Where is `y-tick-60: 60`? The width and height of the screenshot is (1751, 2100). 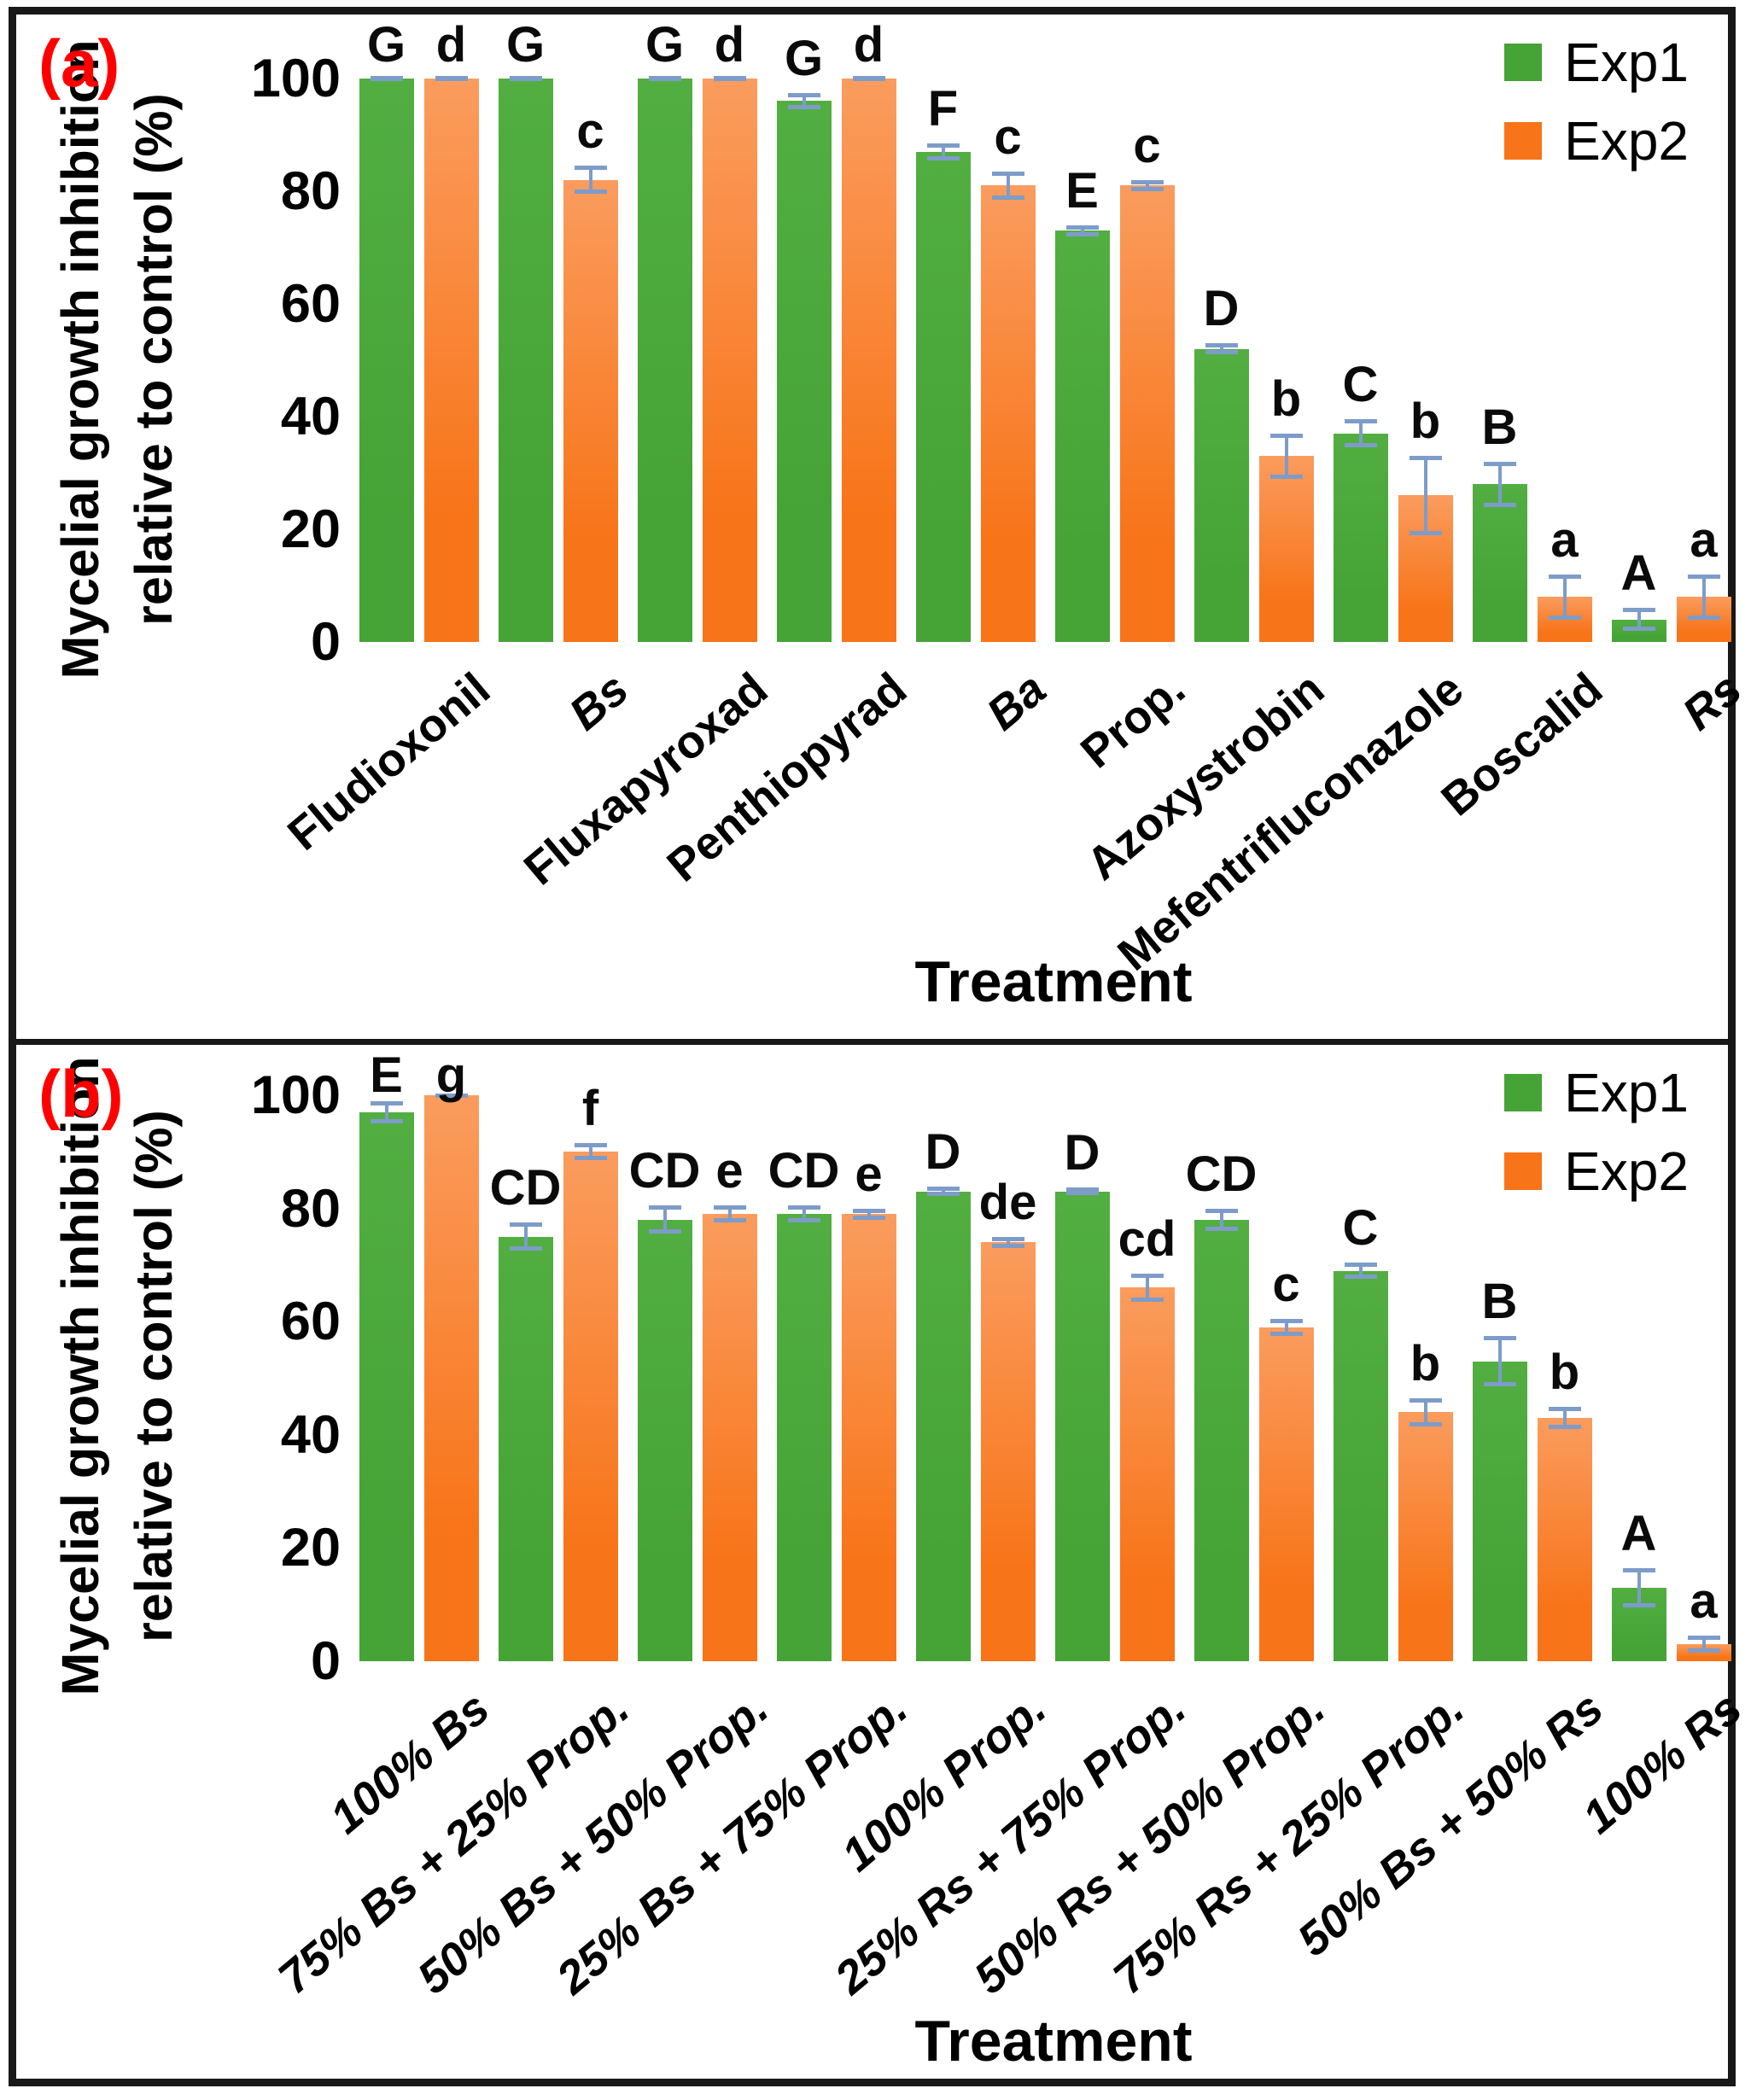
y-tick-60: 60 is located at coordinates (242, 1321).